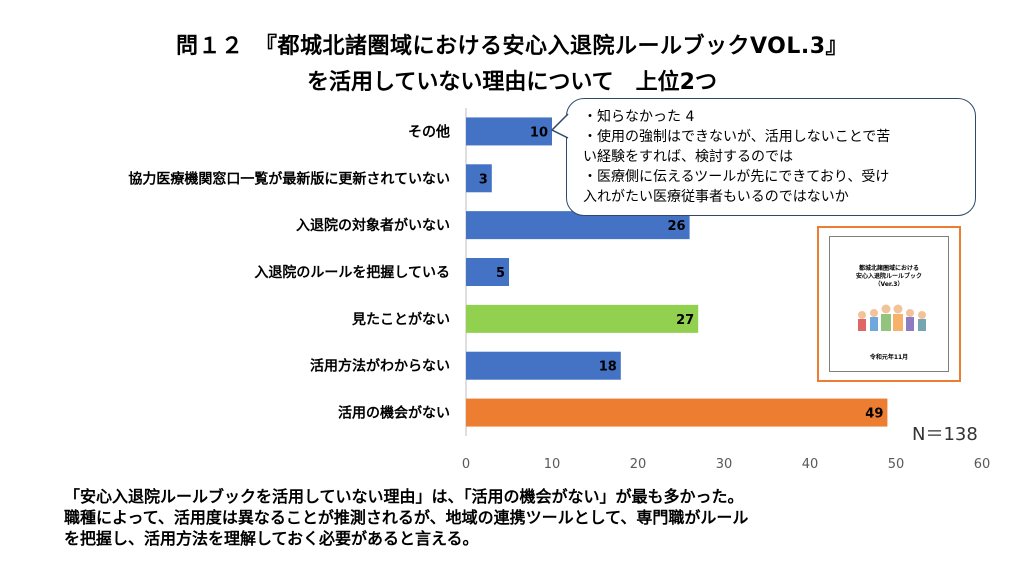 This screenshot has width=1024, height=576. I want to click on cover-title-line: 都城北諸圏域における, so click(888, 268).